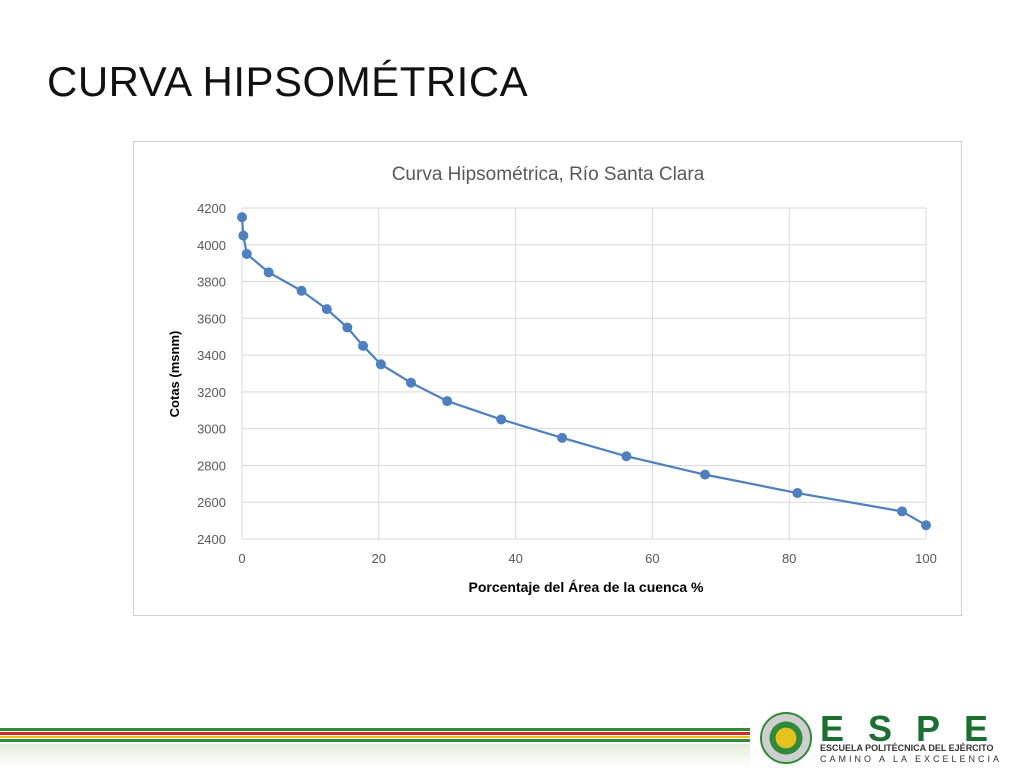 This screenshot has width=1024, height=768. Describe the element at coordinates (375, 747) in the screenshot. I see `footer-stripes` at that location.